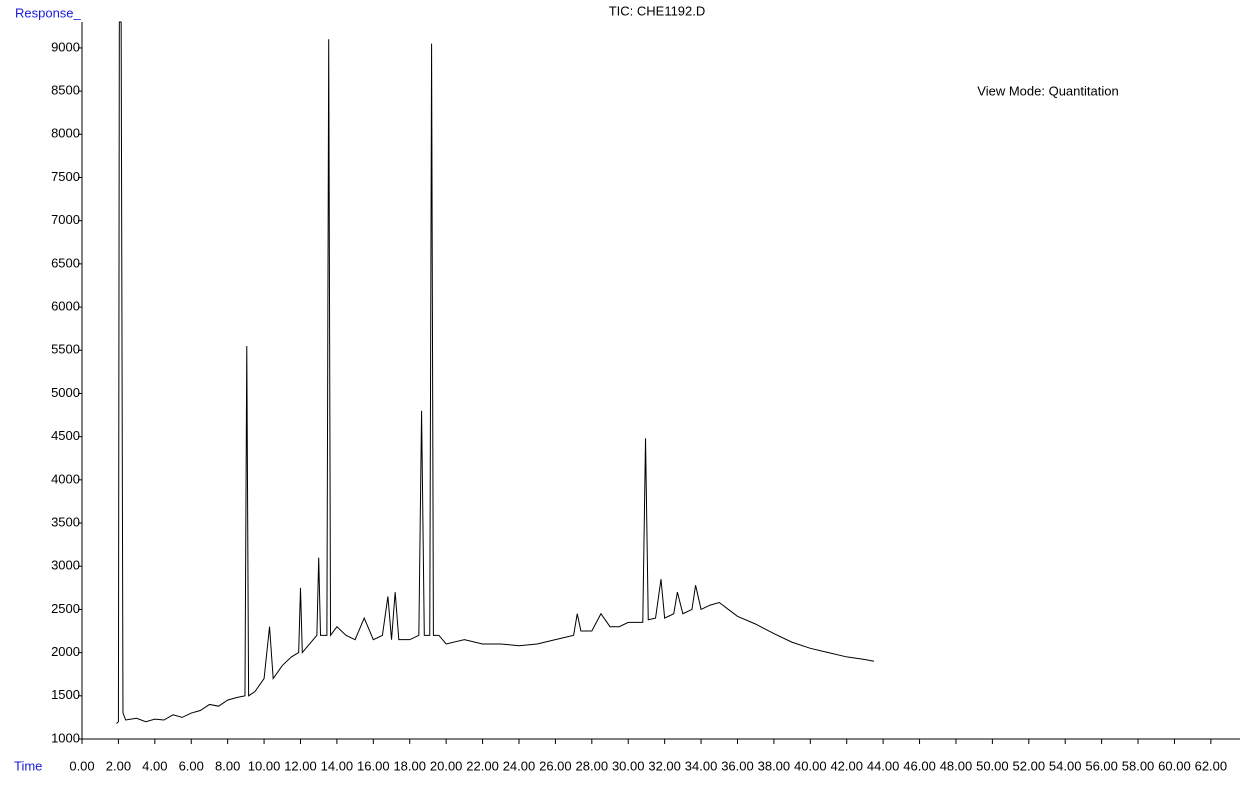  Describe the element at coordinates (65, 262) in the screenshot. I see `y-tick-label: 6500` at that location.